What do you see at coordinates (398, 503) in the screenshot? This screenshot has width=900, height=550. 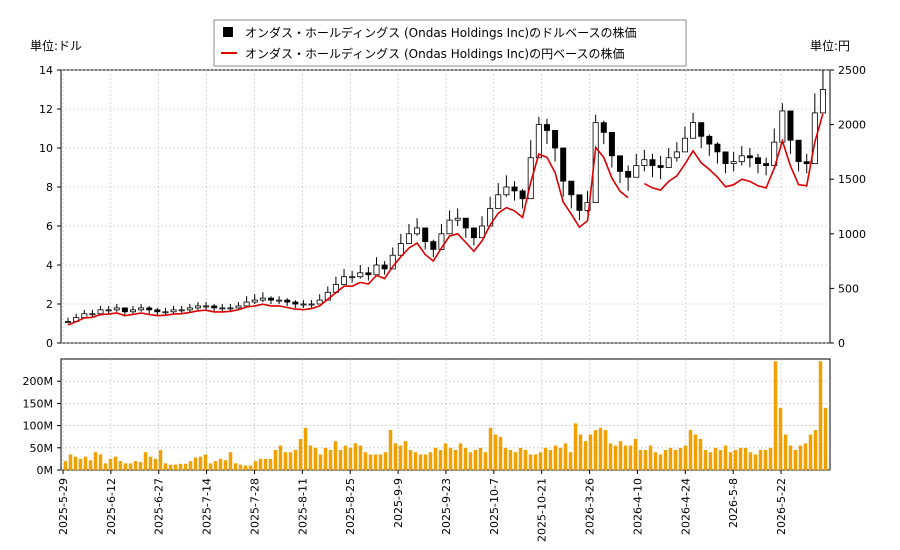 I see `x-tick-label: 2025-9-9` at bounding box center [398, 503].